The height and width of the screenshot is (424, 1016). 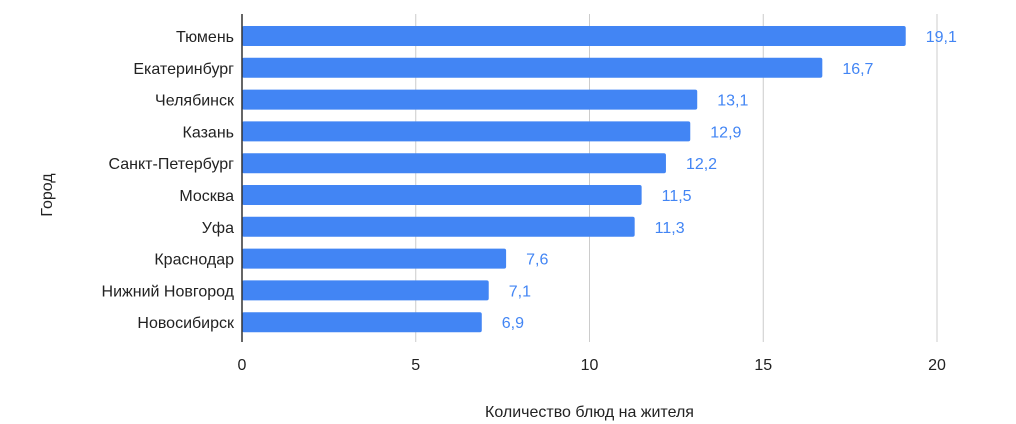 I want to click on category-label: Санкт-Петербург, so click(x=172, y=164).